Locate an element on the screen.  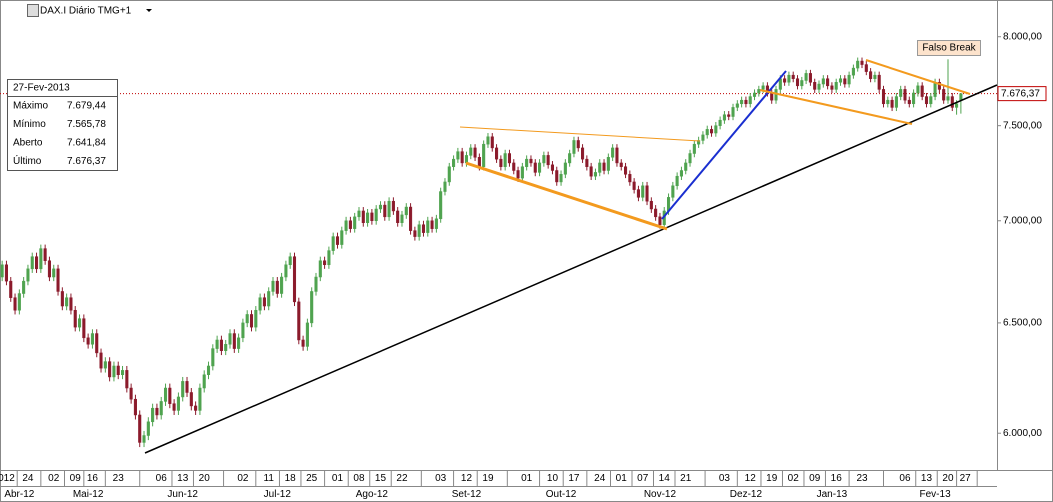
info-date: 27-Fev-2013 is located at coordinates (41, 88).